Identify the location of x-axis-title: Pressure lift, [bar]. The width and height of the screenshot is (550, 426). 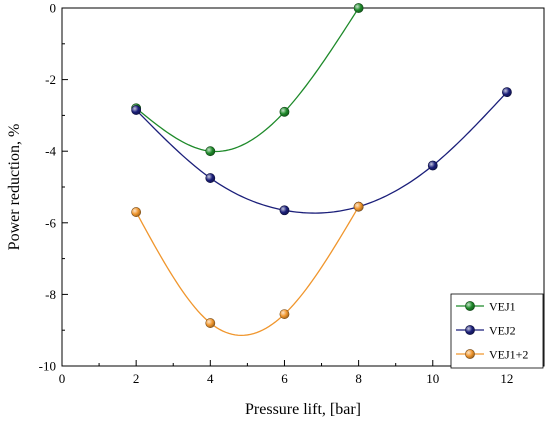
(303, 409).